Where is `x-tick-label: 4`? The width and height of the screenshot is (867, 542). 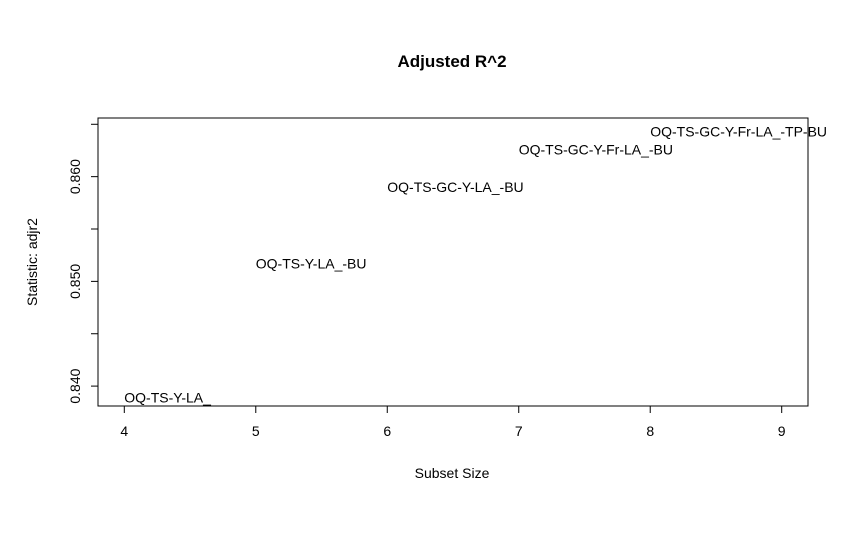
x-tick-label: 4 is located at coordinates (124, 431).